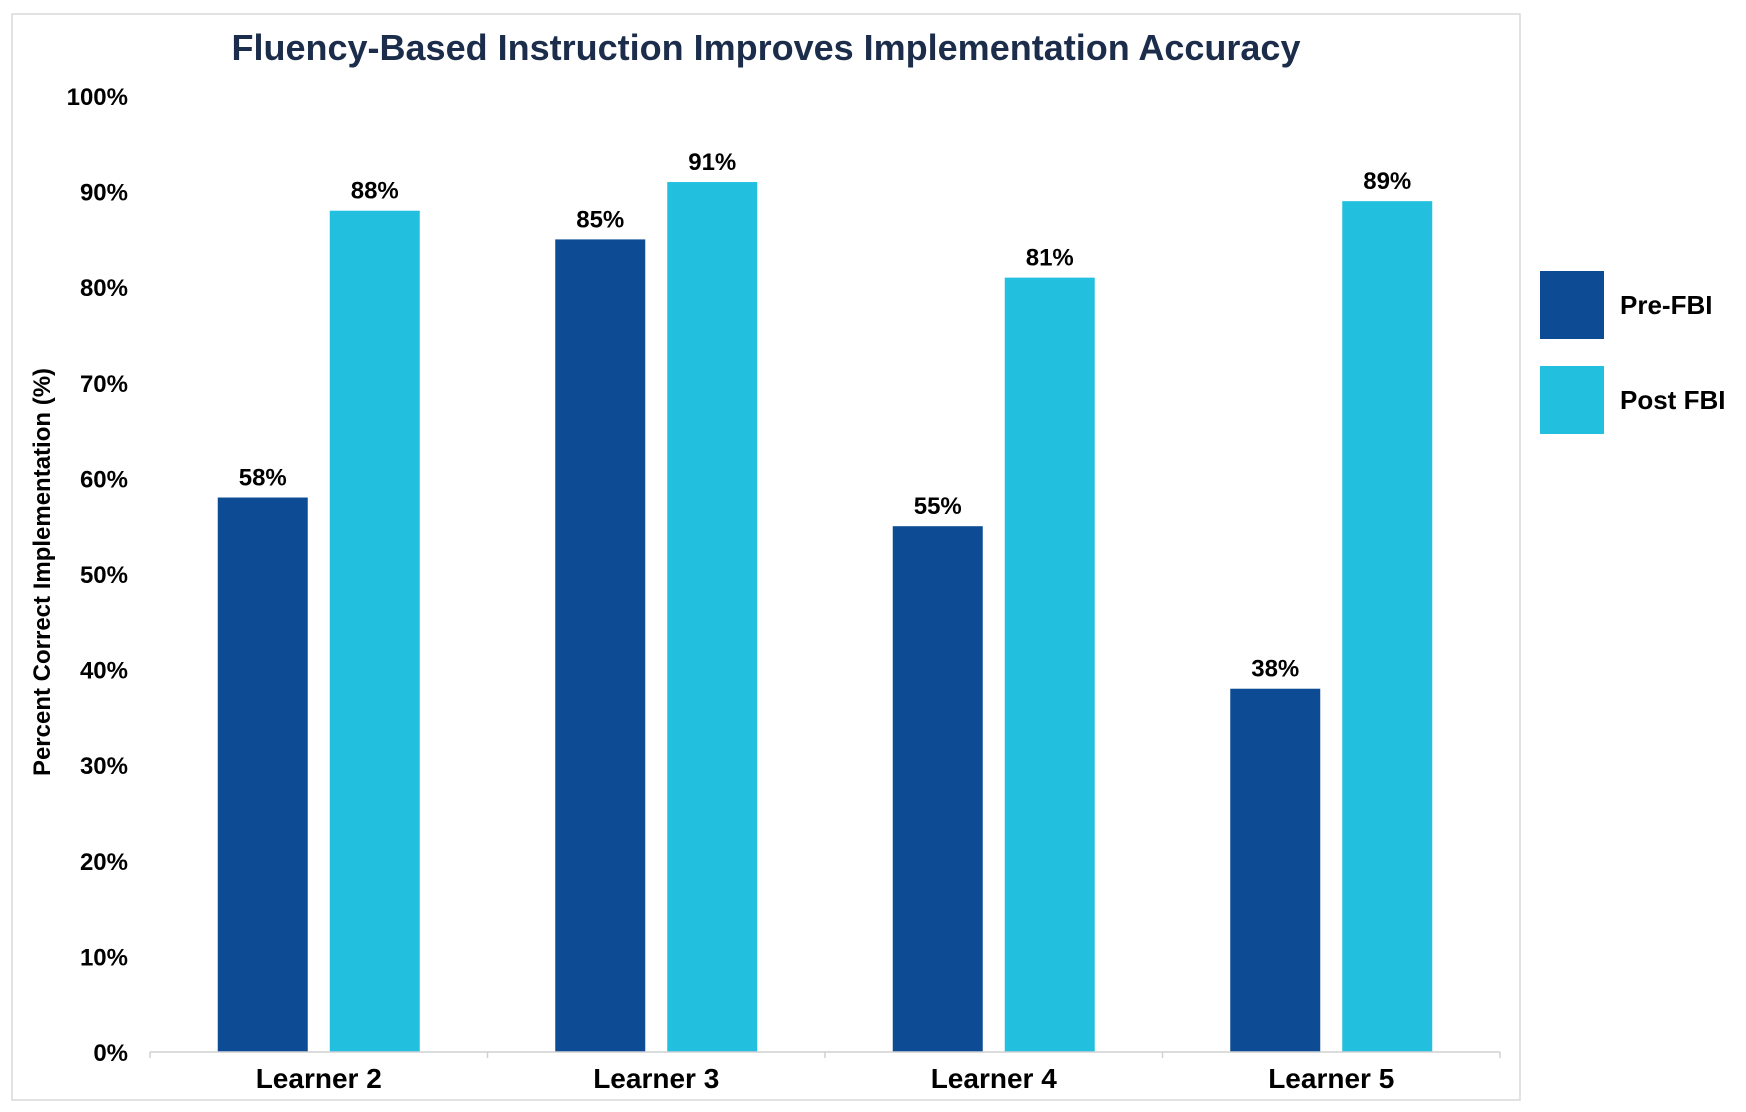  What do you see at coordinates (1666, 305) in the screenshot?
I see `legend-label: Pre-FBI` at bounding box center [1666, 305].